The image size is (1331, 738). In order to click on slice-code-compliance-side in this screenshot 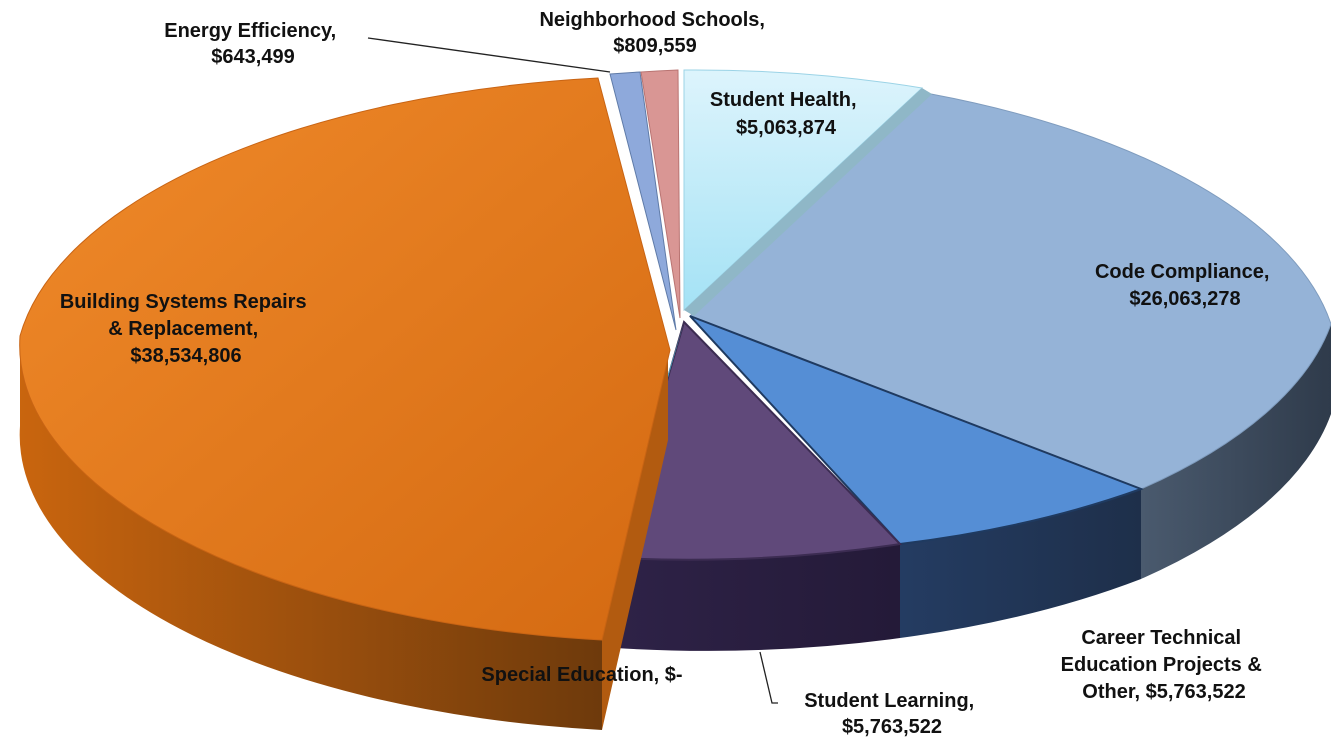, I will do `click(1236, 451)`.